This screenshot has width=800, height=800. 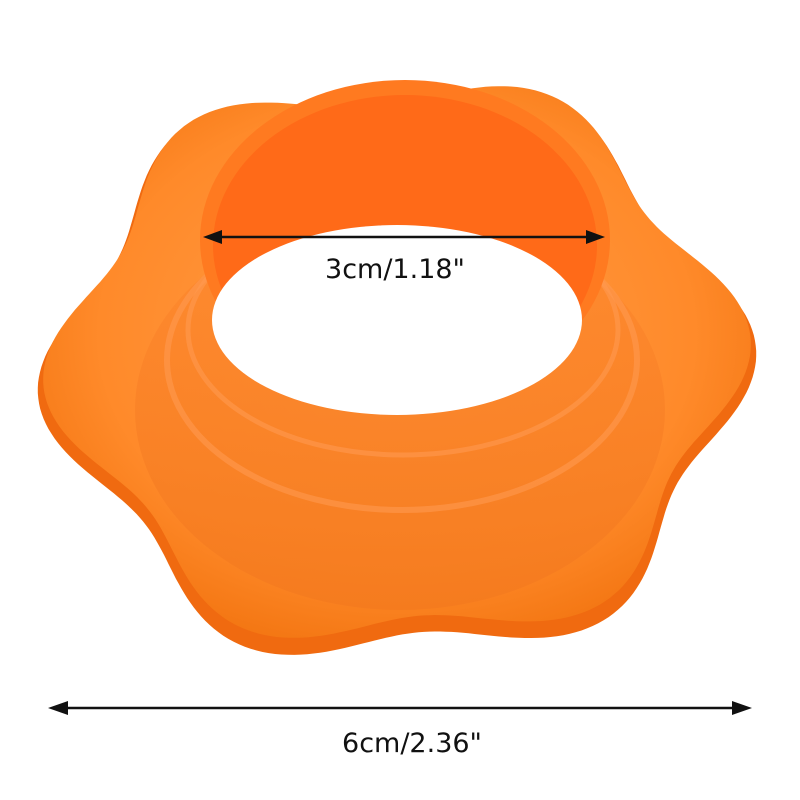 What do you see at coordinates (404, 237) in the screenshot?
I see `inner-dimension-arrow` at bounding box center [404, 237].